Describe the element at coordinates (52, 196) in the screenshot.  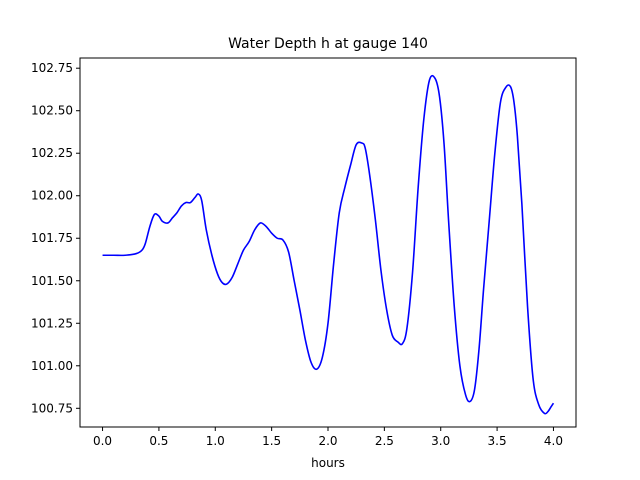
I see `y-tick-label: 102.00` at that location.